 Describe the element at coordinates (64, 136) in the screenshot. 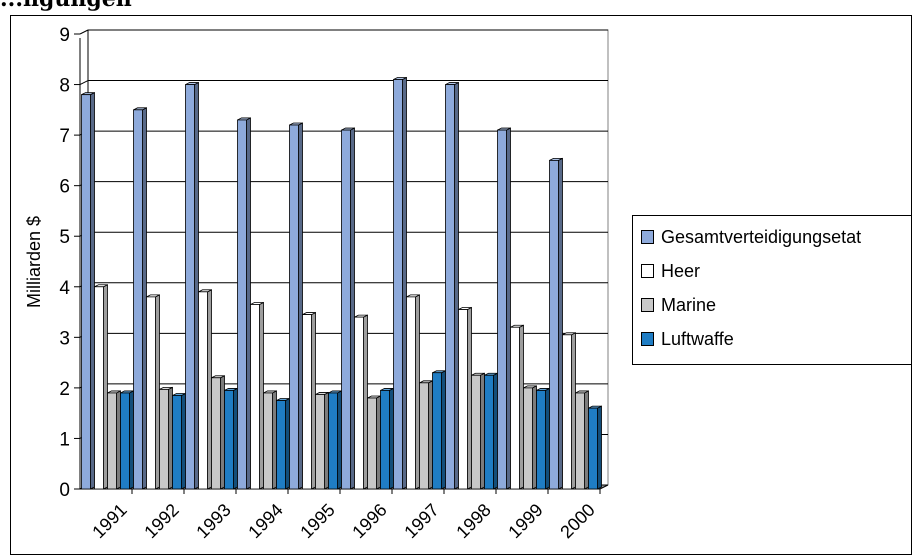

I see `y-tick-label: 7` at that location.